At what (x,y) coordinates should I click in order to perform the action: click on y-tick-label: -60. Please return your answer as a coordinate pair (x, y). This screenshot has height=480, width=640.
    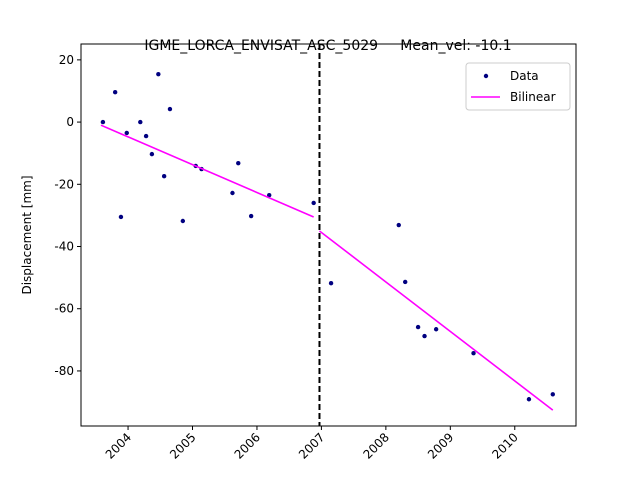
    Looking at the image, I should click on (64, 309).